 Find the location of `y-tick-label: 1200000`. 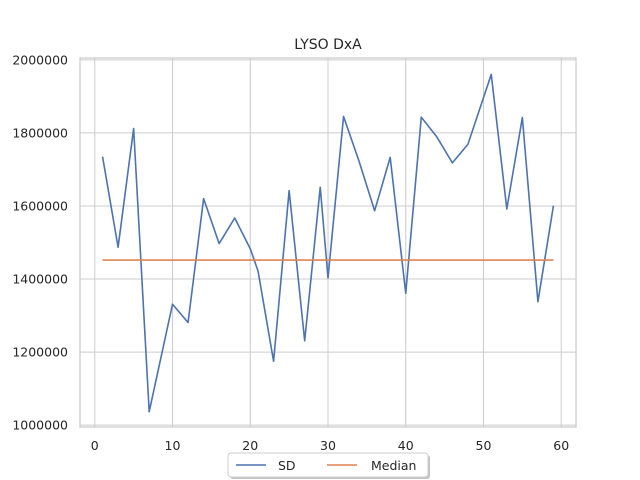

y-tick-label: 1200000 is located at coordinates (40, 352).